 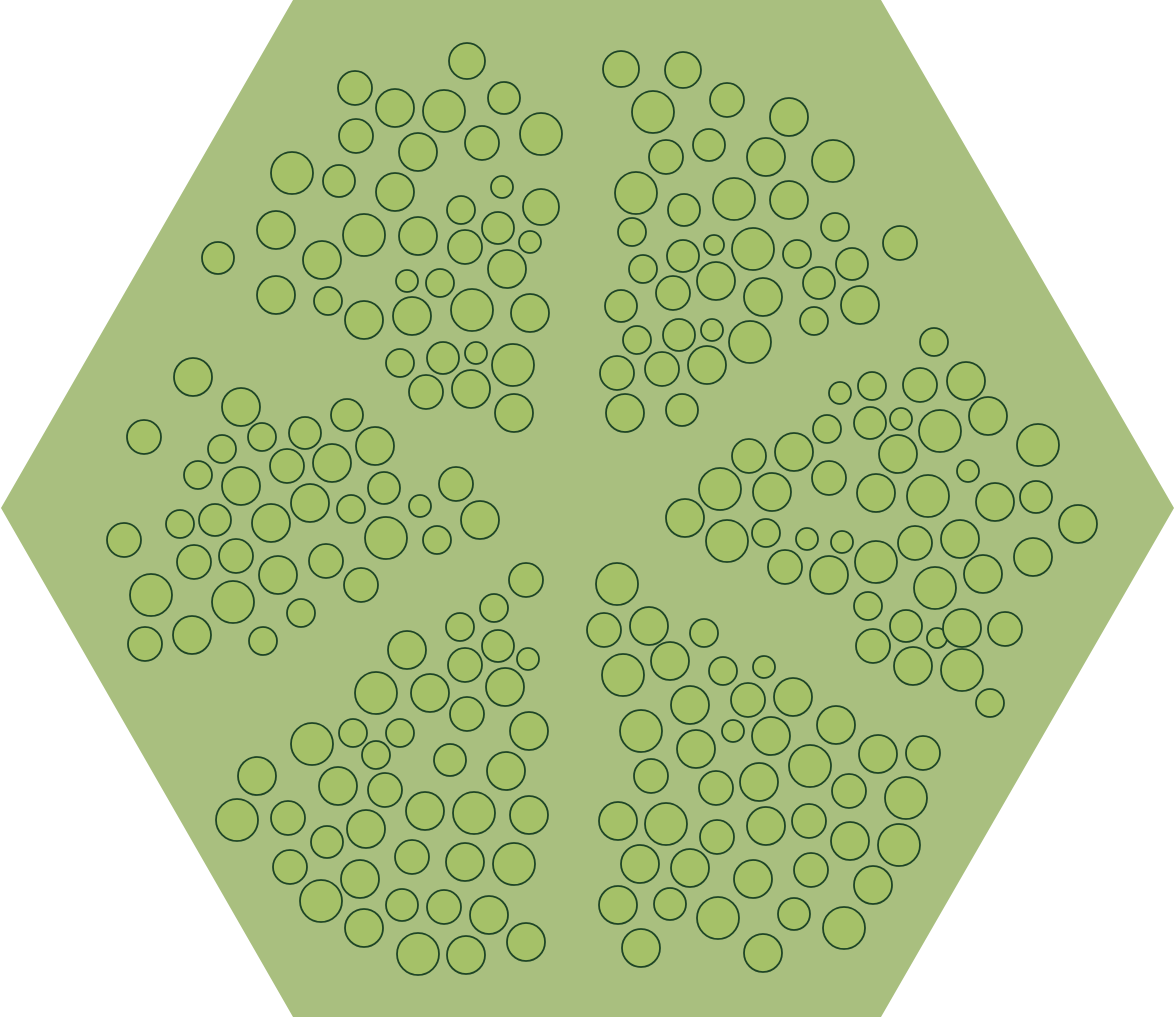 I want to click on circle-cluster-top-right, so click(x=758, y=241).